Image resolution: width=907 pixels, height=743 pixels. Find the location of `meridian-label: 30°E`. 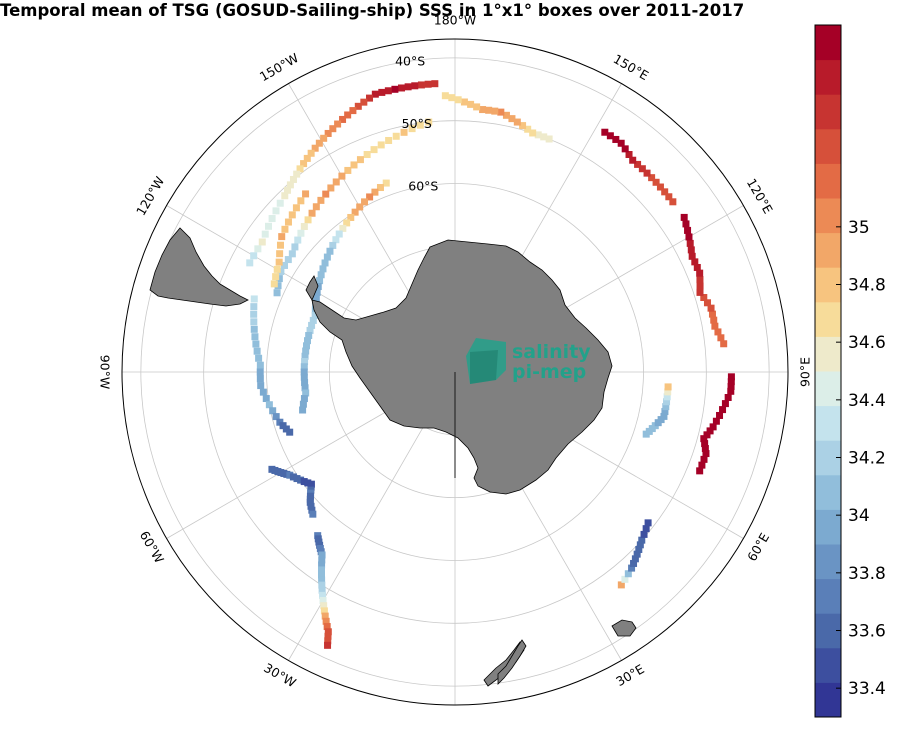

meridian-label: 30°E is located at coordinates (630, 675).